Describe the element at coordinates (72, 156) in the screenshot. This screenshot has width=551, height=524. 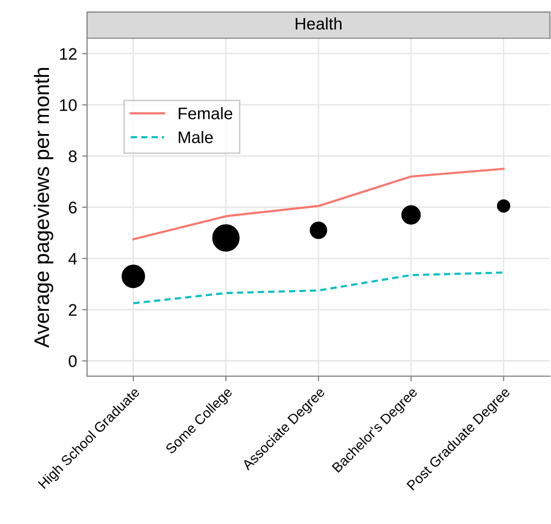
I see `y-tick-label: 8` at that location.